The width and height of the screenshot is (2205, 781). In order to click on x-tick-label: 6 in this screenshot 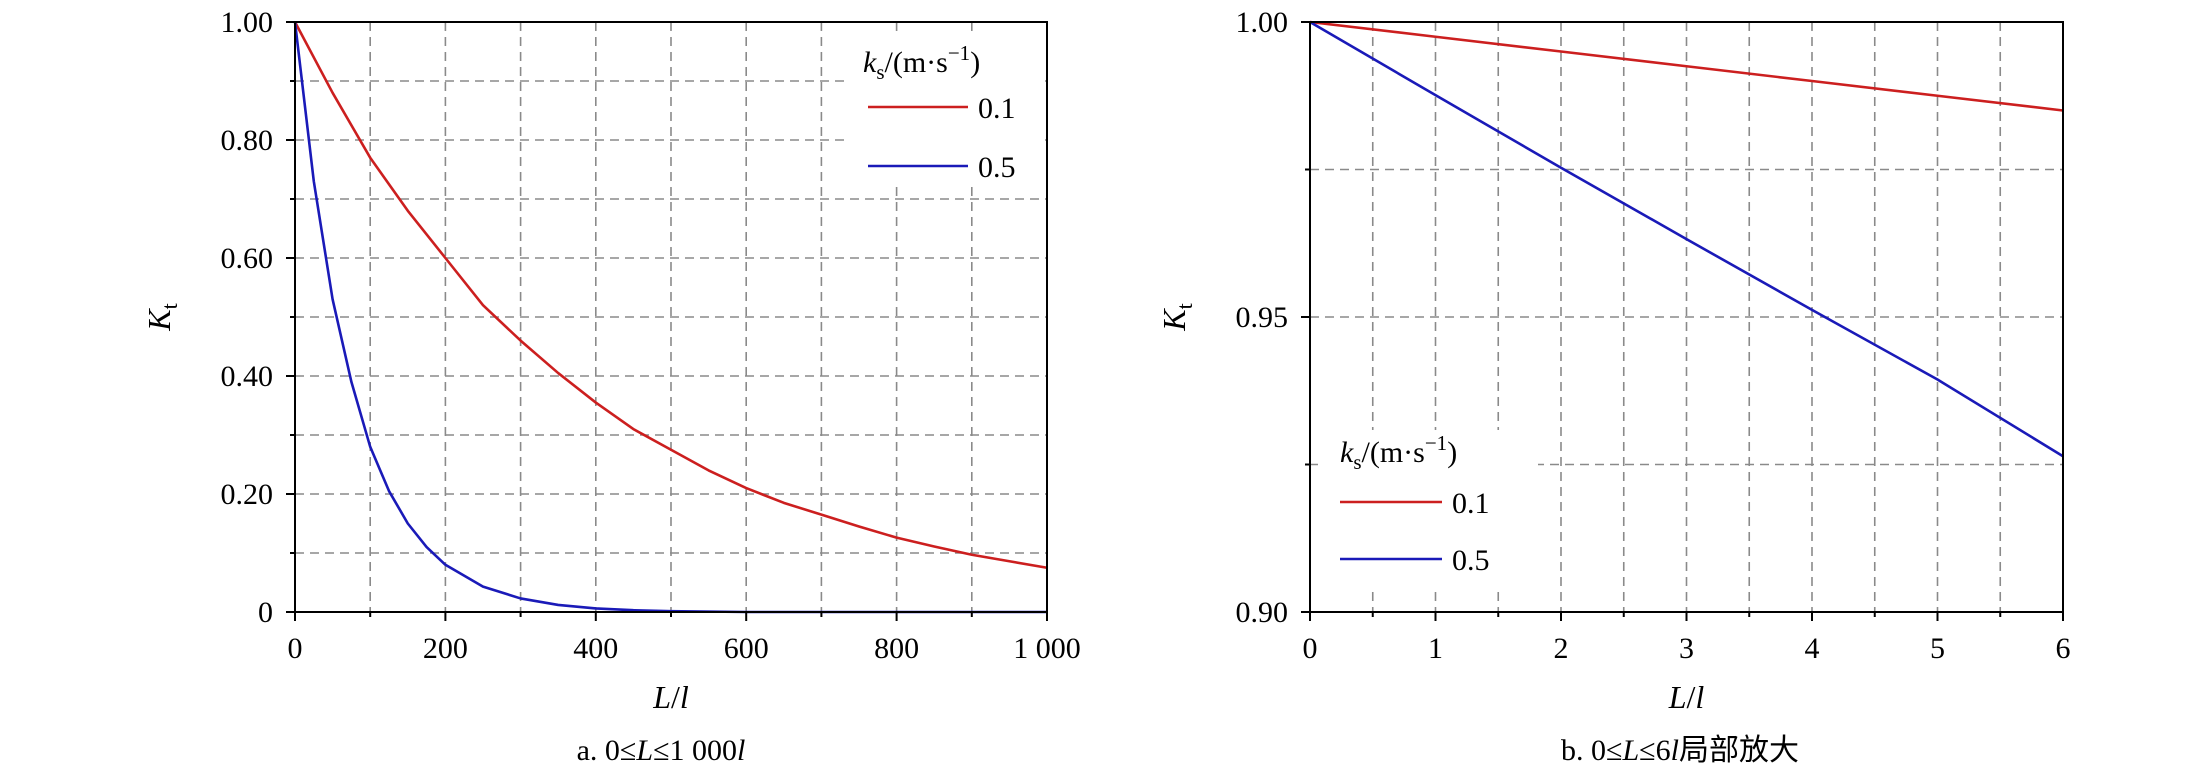, I will do `click(2063, 648)`.